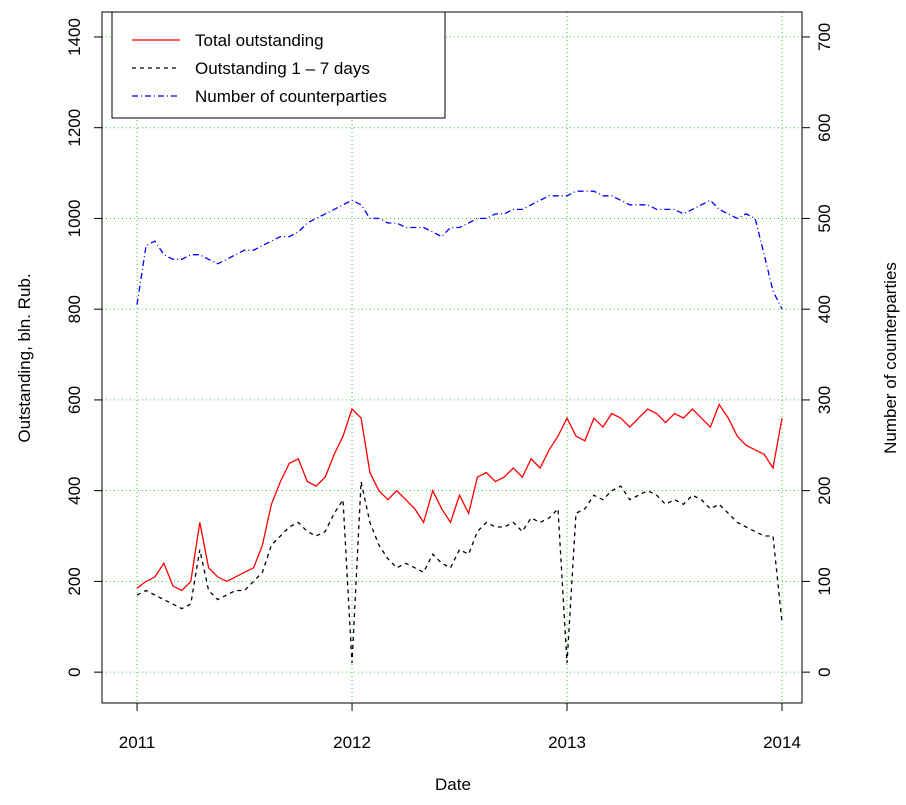 The width and height of the screenshot is (906, 805). Describe the element at coordinates (282, 68) in the screenshot. I see `legend-label: Outstanding 1 – 7 days` at that location.